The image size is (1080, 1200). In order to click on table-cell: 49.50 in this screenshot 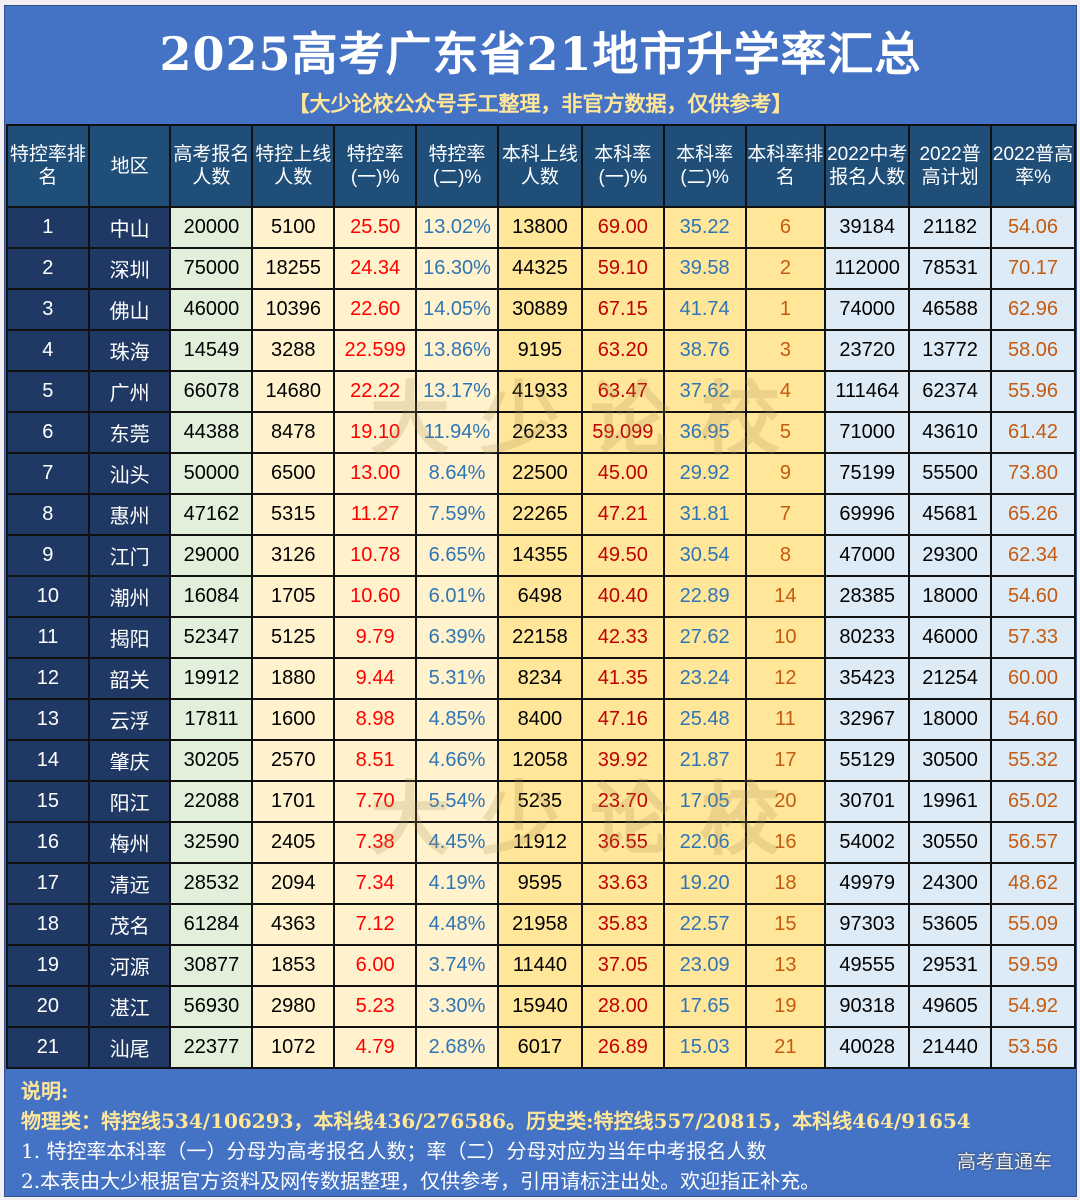, I will do `click(622, 555)`.